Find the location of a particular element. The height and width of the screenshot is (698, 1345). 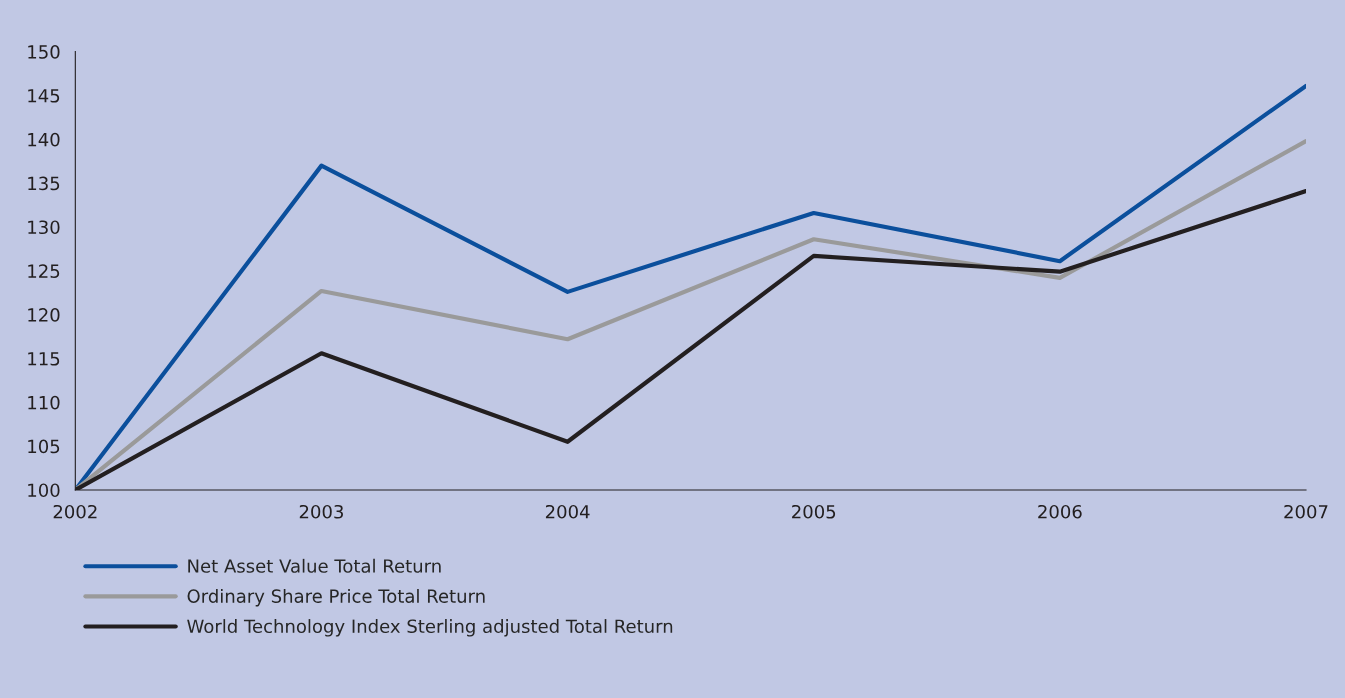

y-tick-label: 145 is located at coordinates (44, 96).